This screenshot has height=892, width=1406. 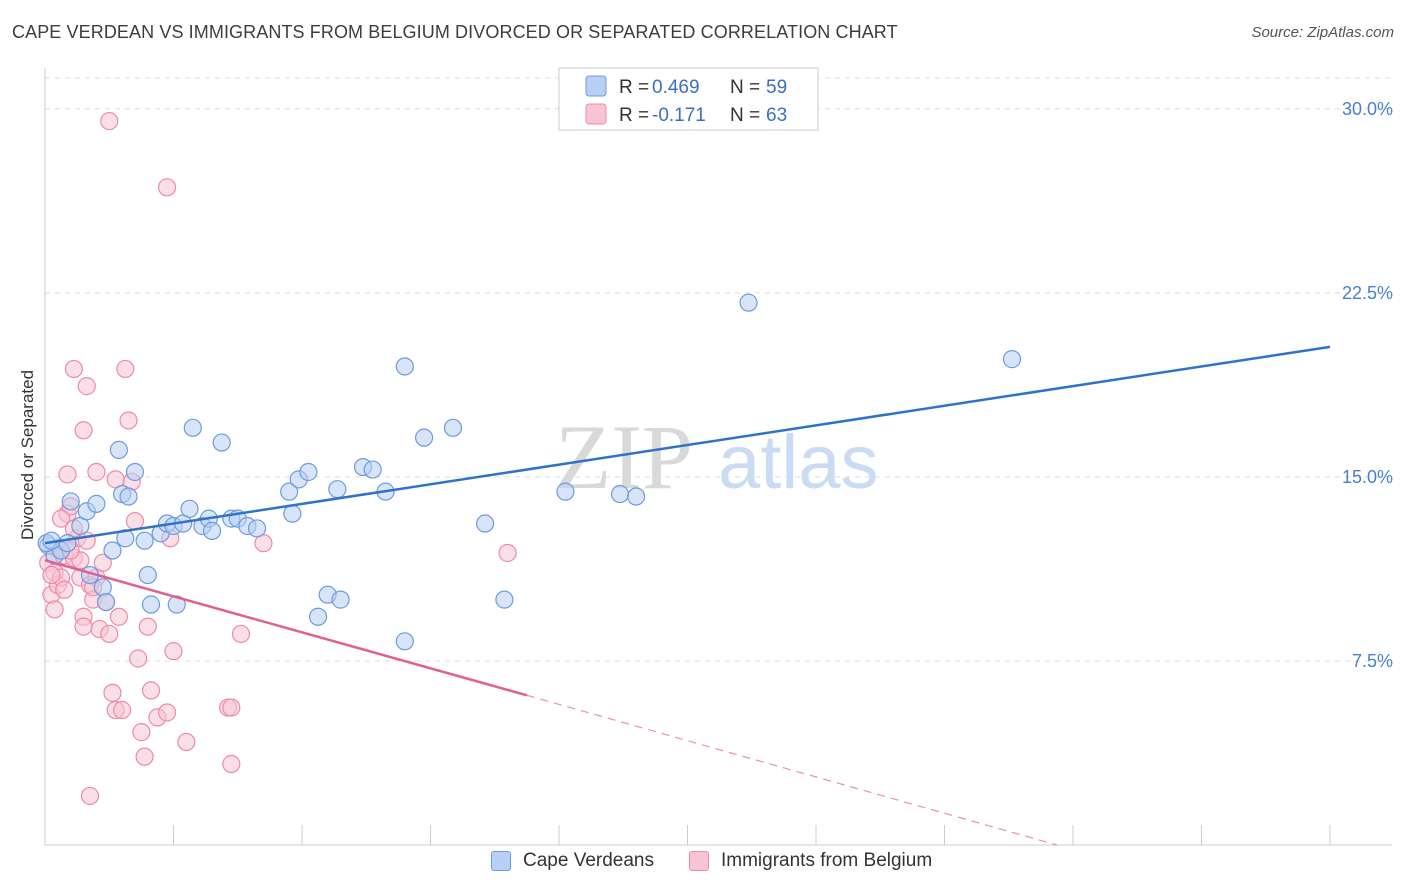 I want to click on belgium-trend-line, so click(x=286, y=628).